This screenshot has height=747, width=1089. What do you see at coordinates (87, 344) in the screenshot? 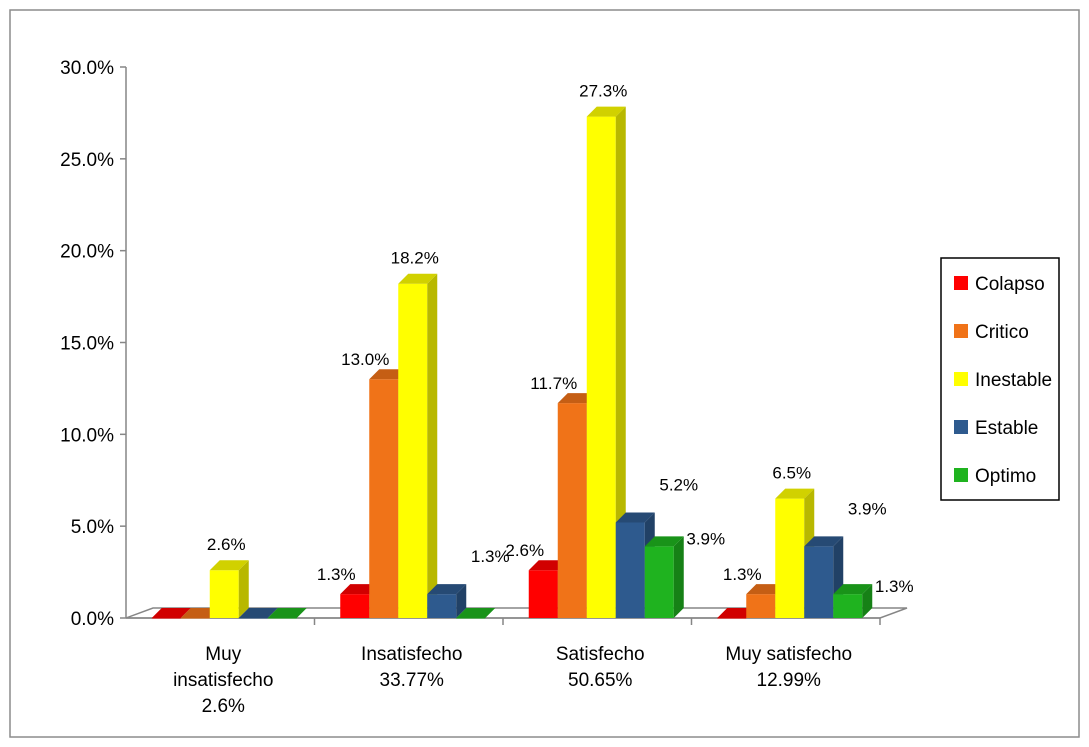
I see `y-tick-label: 15.0%` at bounding box center [87, 344].